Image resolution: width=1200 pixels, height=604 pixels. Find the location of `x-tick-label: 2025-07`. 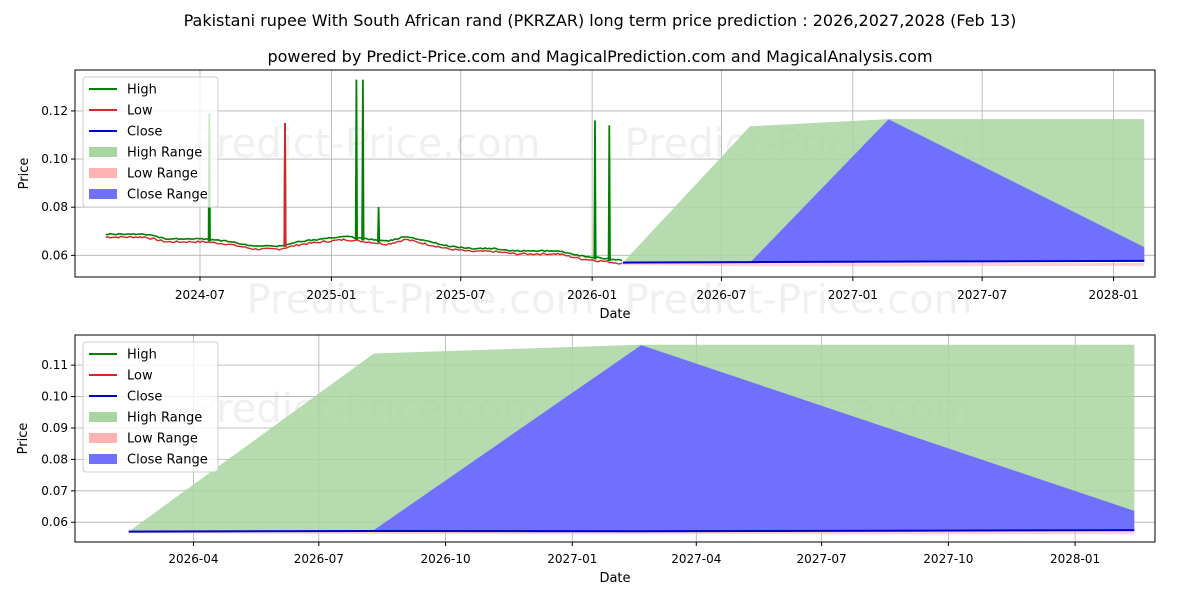

x-tick-label: 2025-07 is located at coordinates (461, 295).